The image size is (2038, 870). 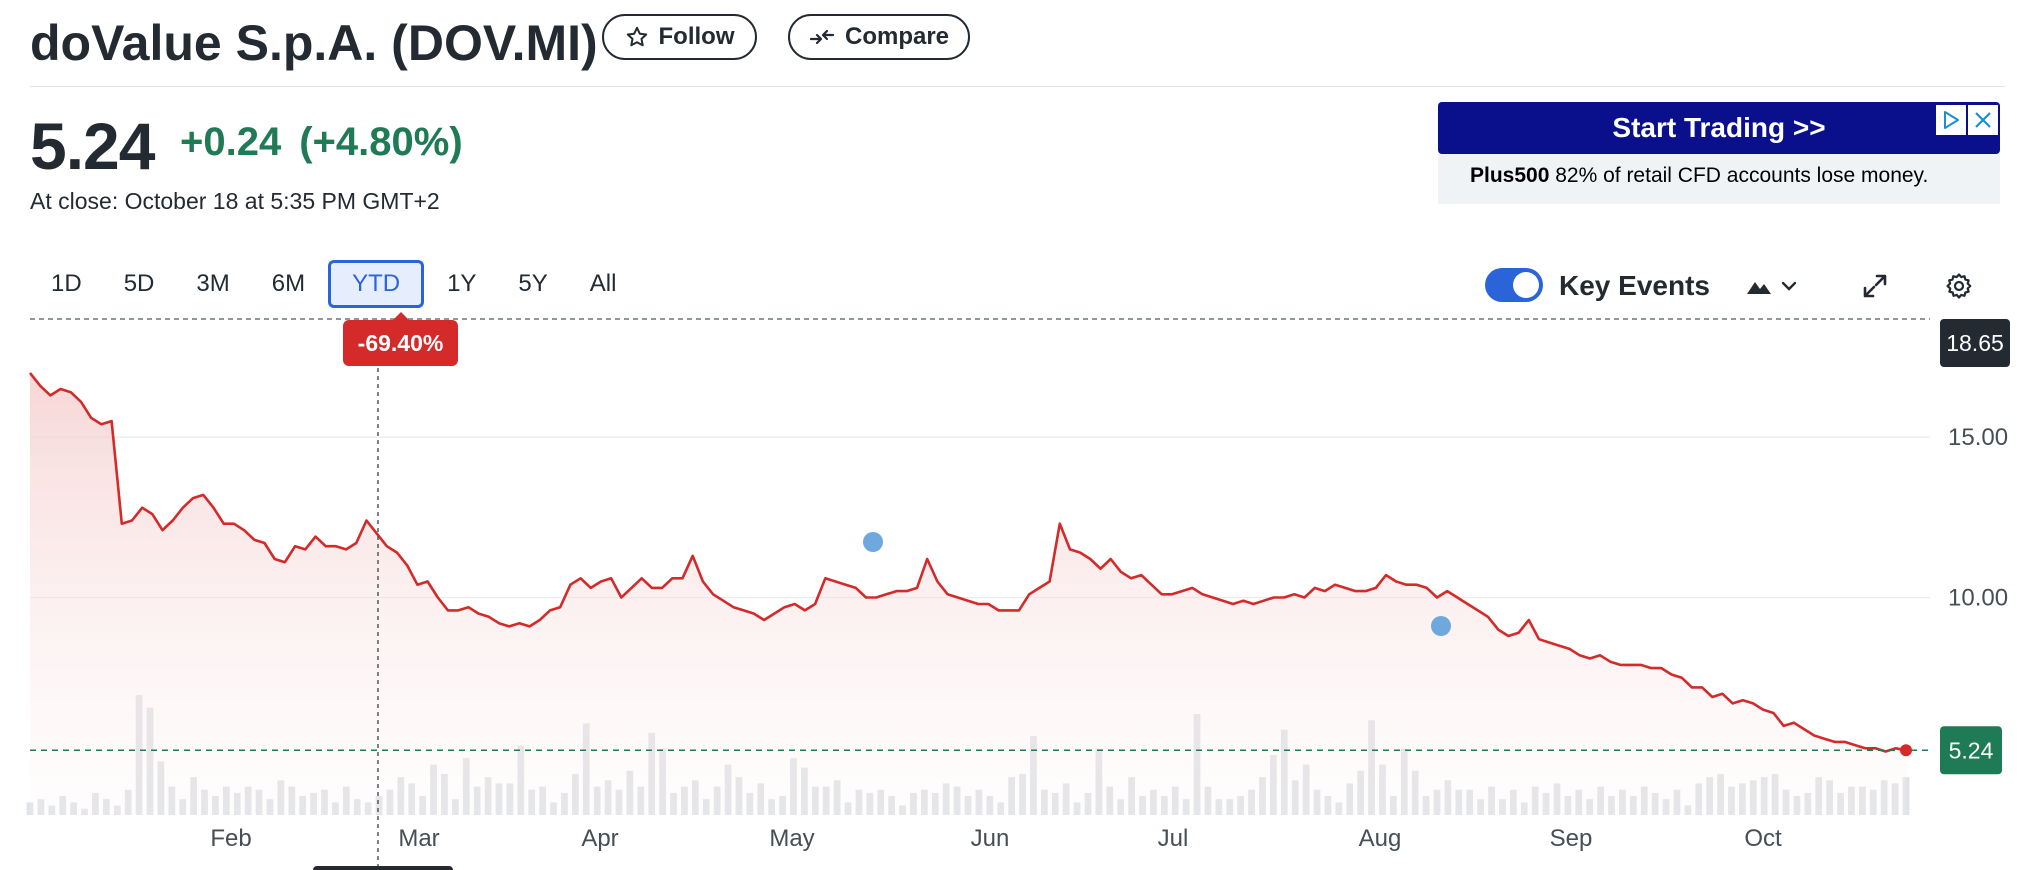 What do you see at coordinates (599, 838) in the screenshot?
I see `x-tick-label: Apr` at bounding box center [599, 838].